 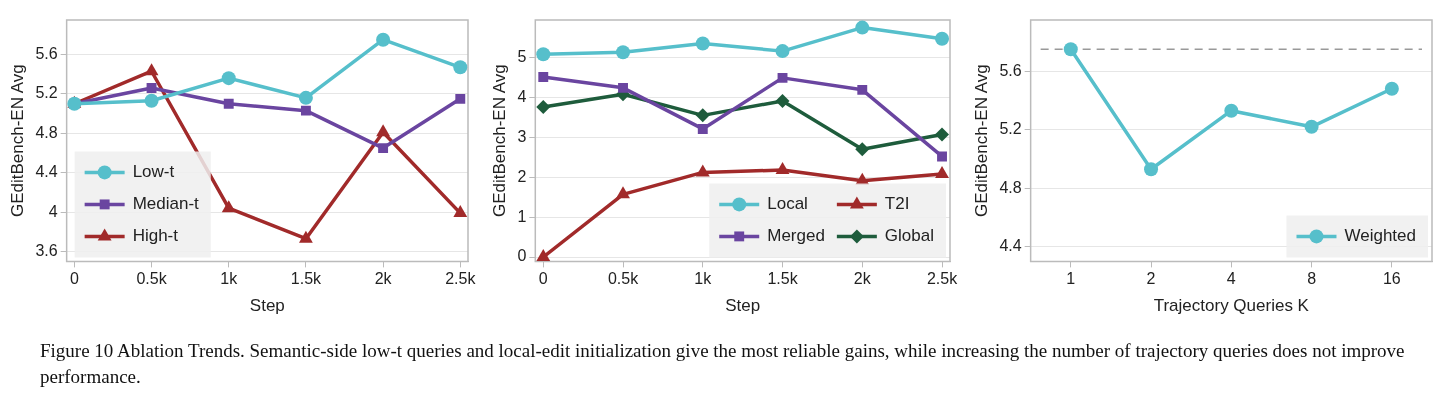 What do you see at coordinates (522, 56) in the screenshot?
I see `y-tick-label: 5` at bounding box center [522, 56].